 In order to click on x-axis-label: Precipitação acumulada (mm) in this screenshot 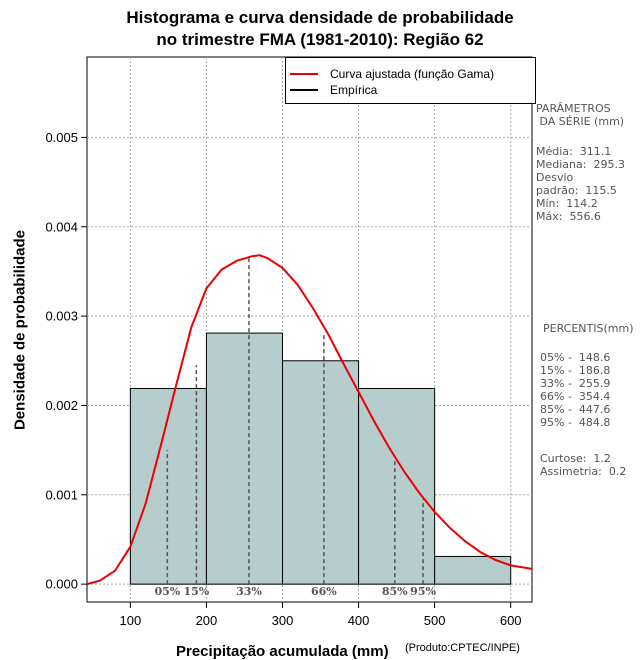, I will do `click(282, 651)`.